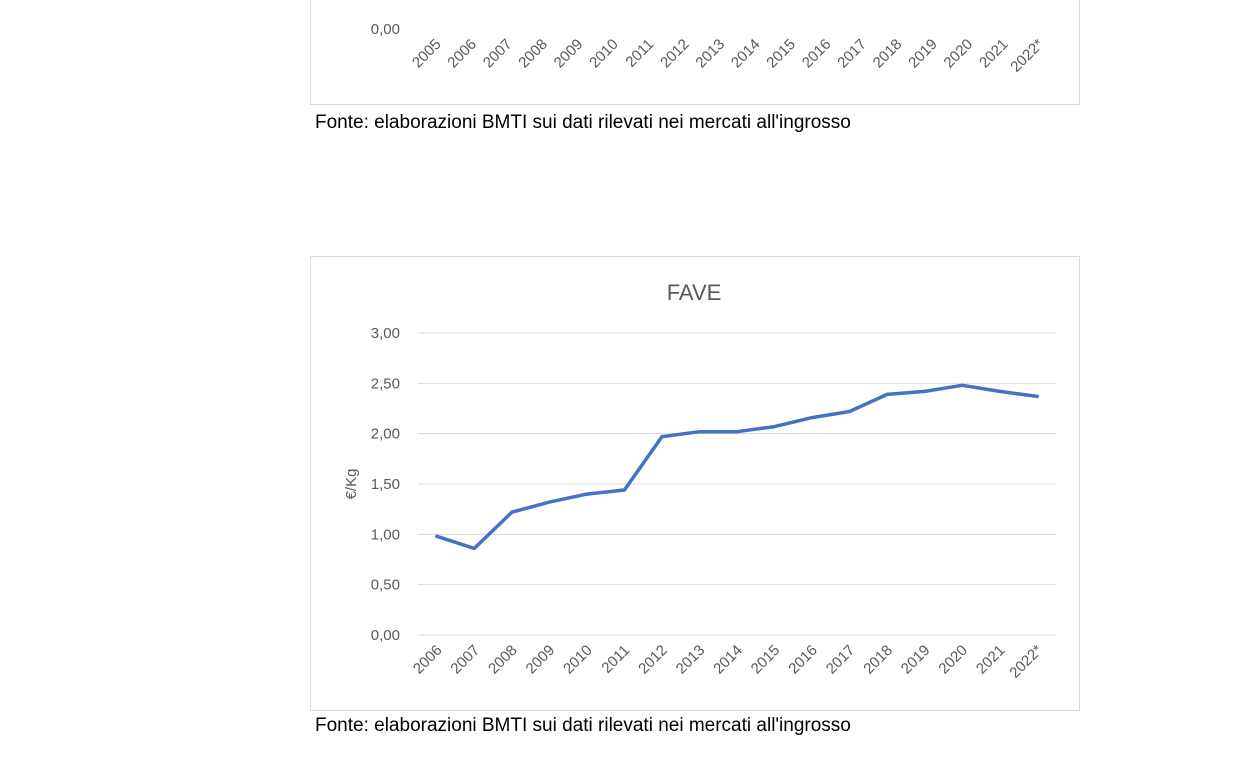  What do you see at coordinates (541, 660) in the screenshot?
I see `x-tick-label: 2009` at bounding box center [541, 660].